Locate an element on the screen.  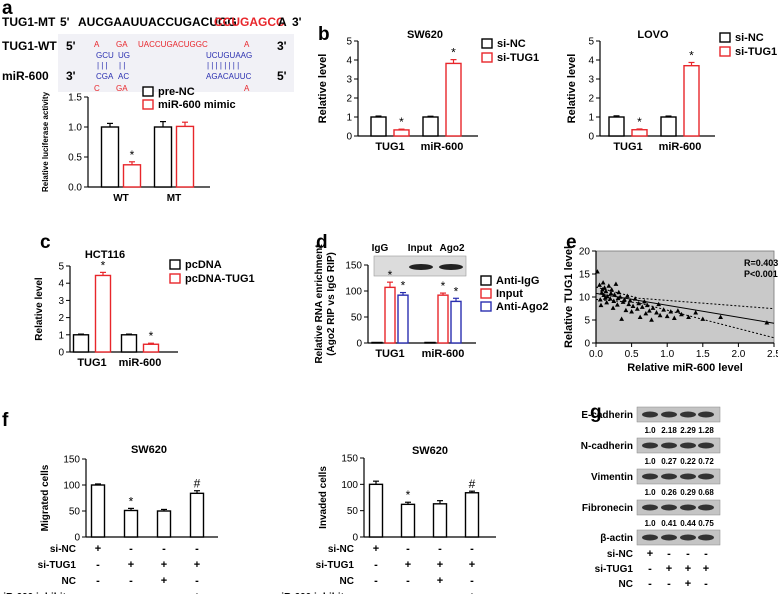
blot-strip is located at coordinates (678, 414).